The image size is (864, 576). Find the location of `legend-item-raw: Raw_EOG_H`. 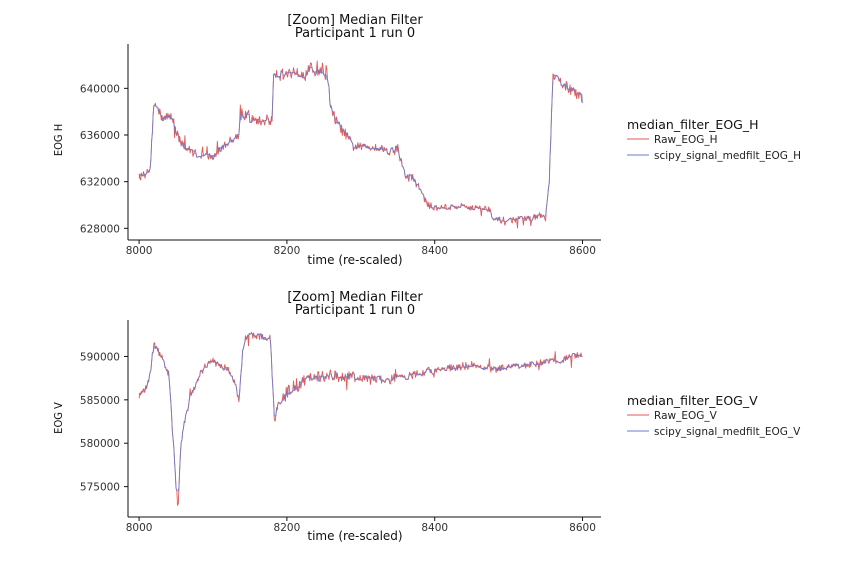

legend-item-raw: Raw_EOG_H is located at coordinates (686, 140).